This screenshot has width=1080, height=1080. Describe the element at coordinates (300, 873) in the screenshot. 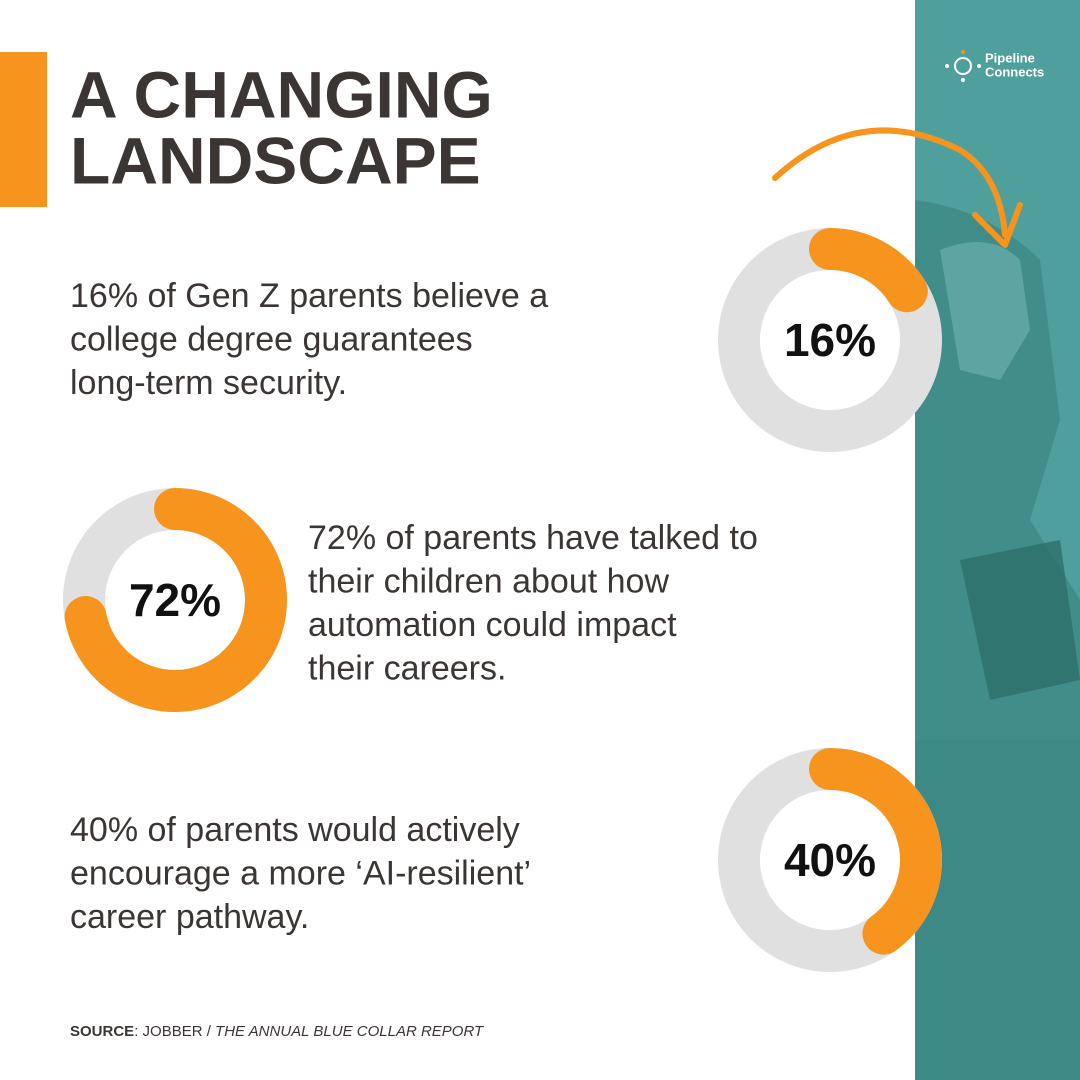

I see `stat-text: encourage a more ‘AI-resilient’` at that location.